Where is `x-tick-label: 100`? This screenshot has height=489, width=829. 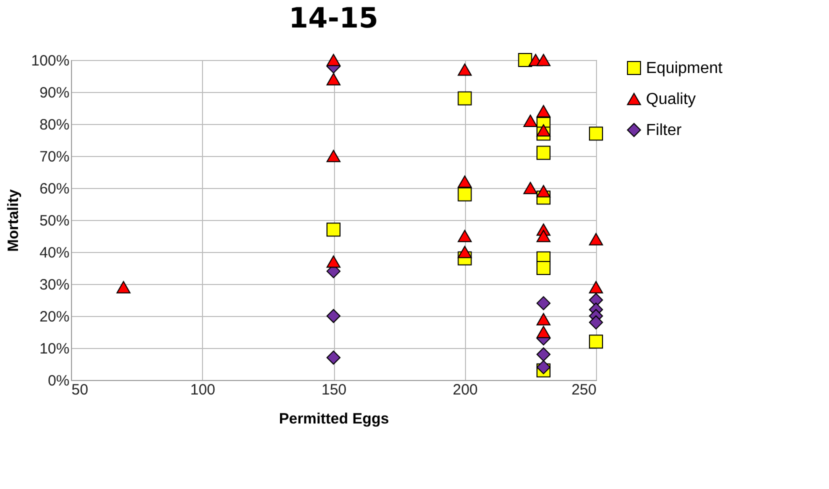
x-tick-label: 100 is located at coordinates (203, 390).